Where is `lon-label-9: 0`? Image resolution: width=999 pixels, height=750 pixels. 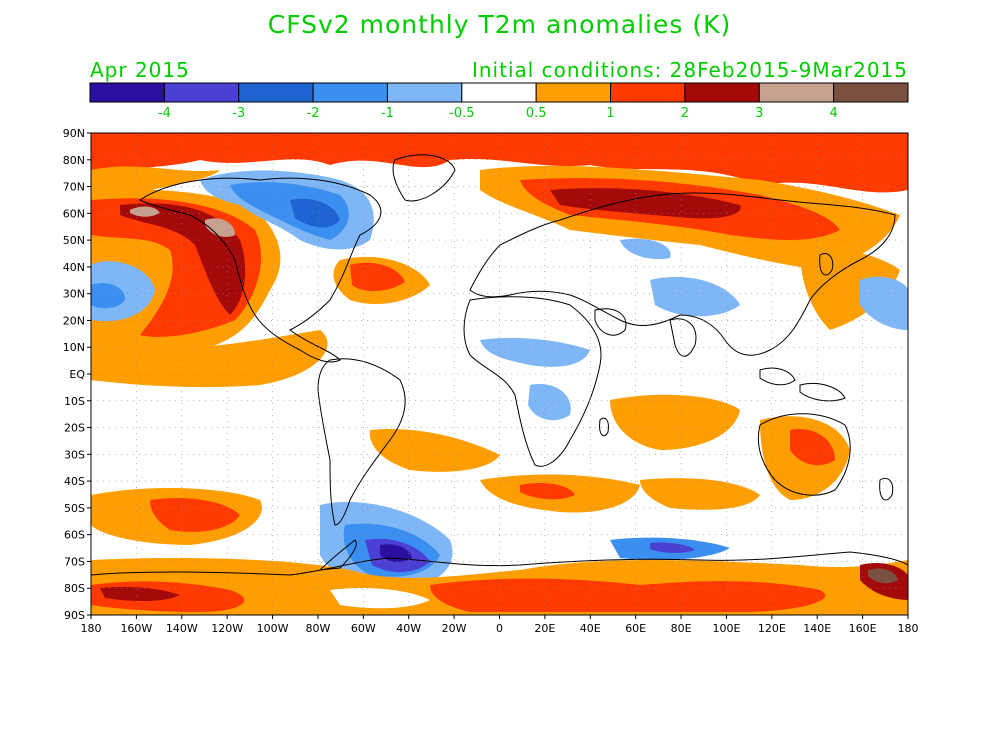 lon-label-9: 0 is located at coordinates (499, 628).